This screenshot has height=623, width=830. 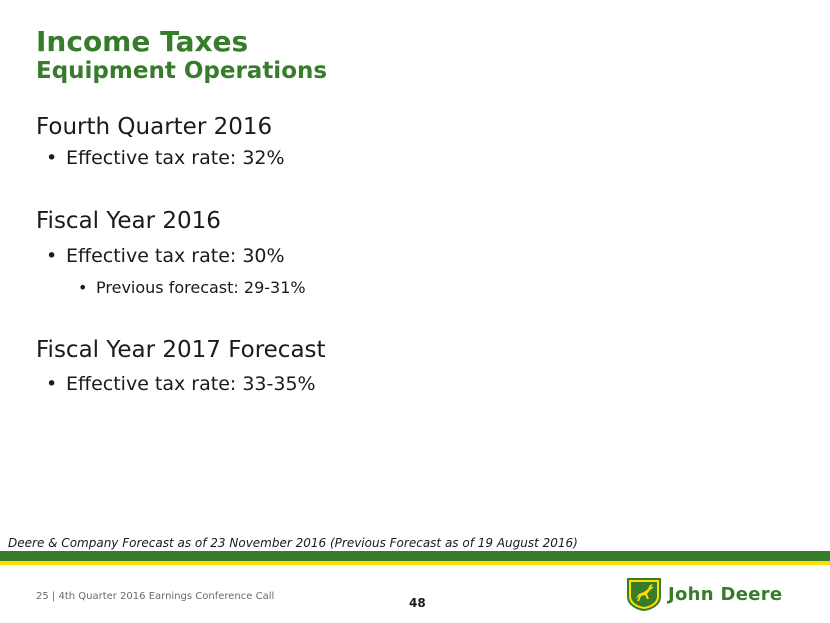 What do you see at coordinates (175, 158) in the screenshot?
I see `bullet-text: Effective tax rate: 32%` at bounding box center [175, 158].